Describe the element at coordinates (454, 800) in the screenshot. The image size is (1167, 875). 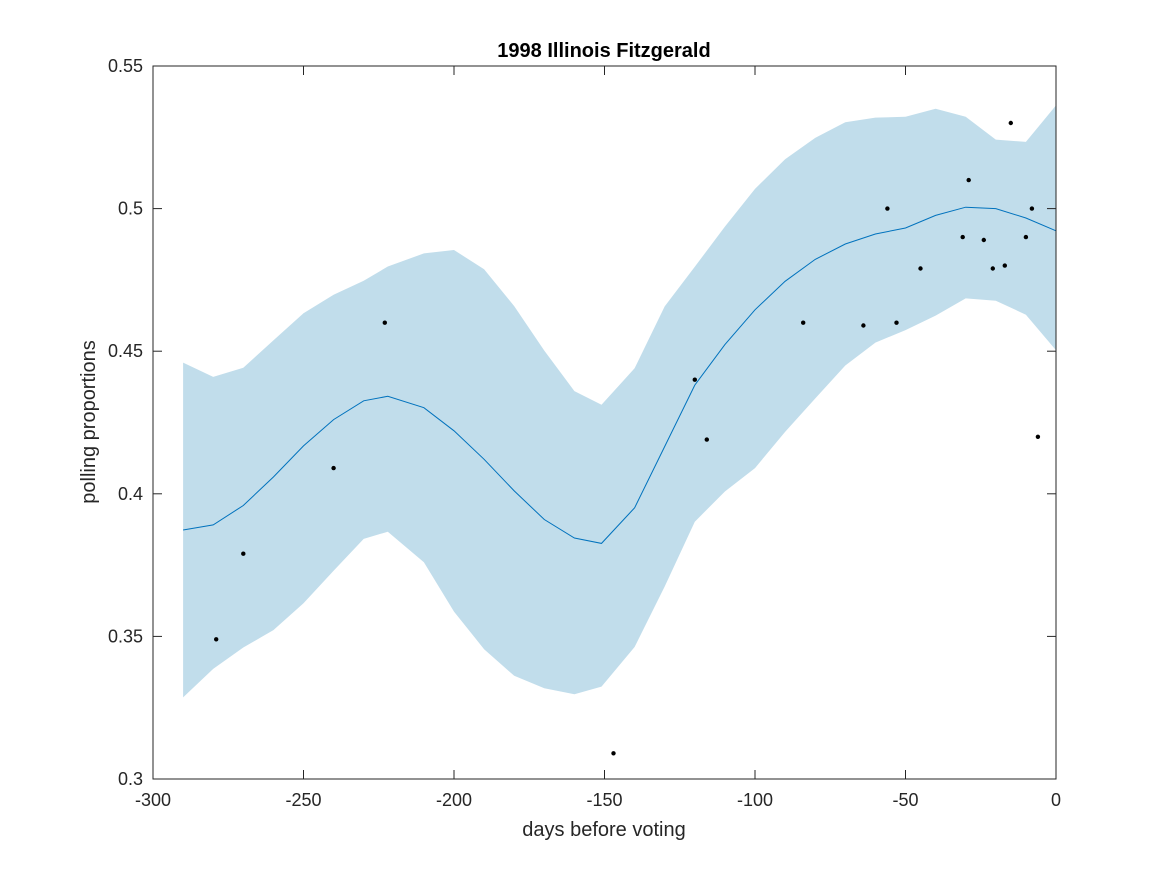
I see `x-tick-label: -200` at that location.